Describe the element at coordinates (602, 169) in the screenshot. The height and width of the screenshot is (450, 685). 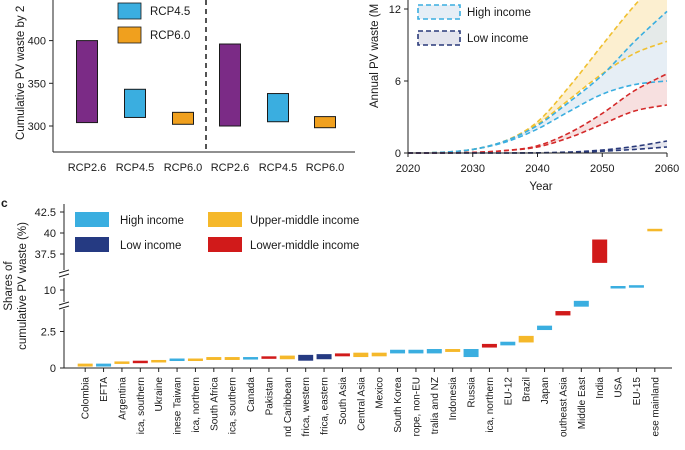
I see `panel-b-x-tick-label: 2050` at that location.